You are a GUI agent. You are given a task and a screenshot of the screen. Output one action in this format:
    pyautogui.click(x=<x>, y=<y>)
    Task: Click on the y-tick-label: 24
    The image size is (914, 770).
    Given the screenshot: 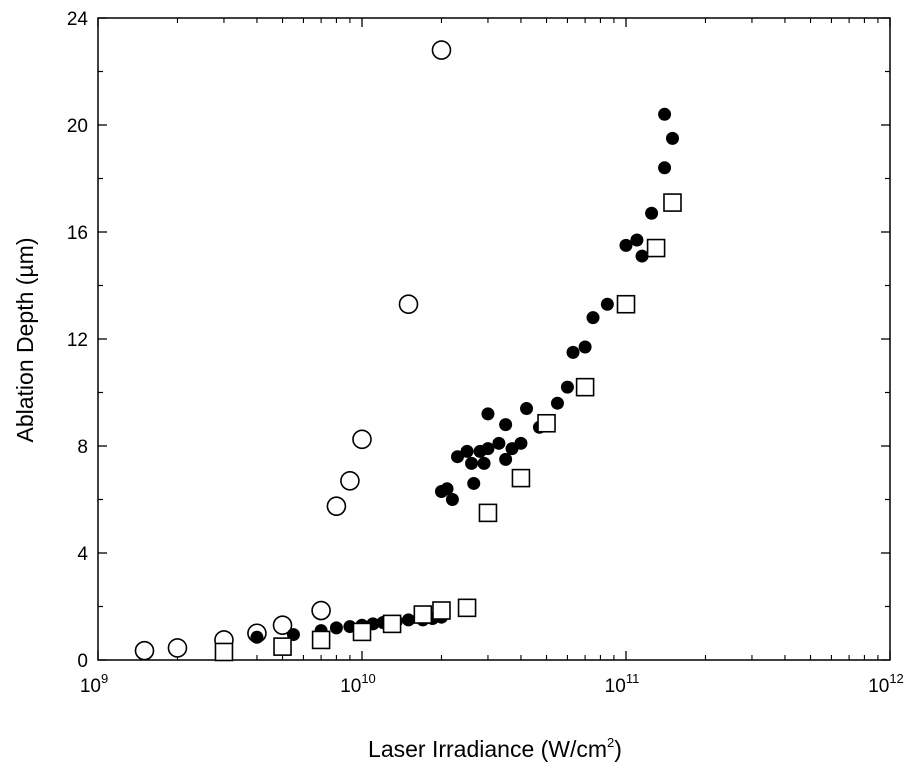 What is the action you would take?
    pyautogui.click(x=78, y=19)
    